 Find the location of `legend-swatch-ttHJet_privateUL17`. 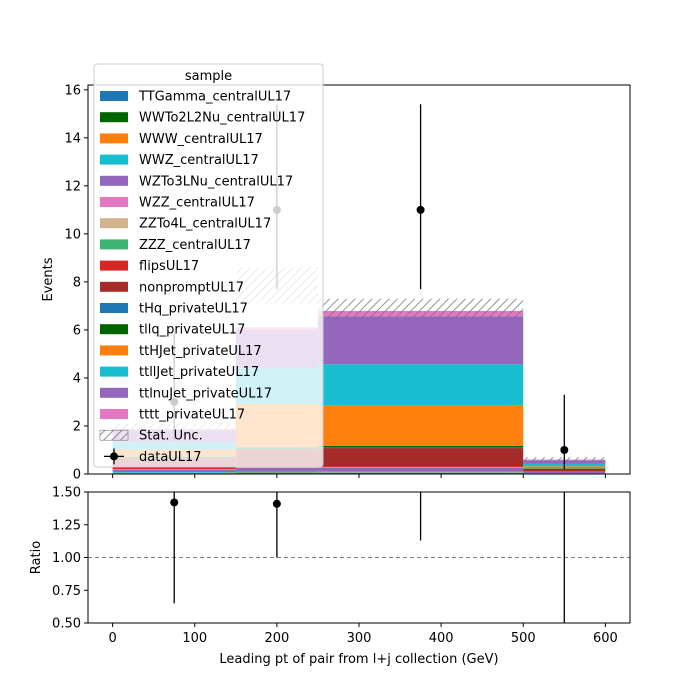

legend-swatch-ttHJet_privateUL17 is located at coordinates (114, 350).